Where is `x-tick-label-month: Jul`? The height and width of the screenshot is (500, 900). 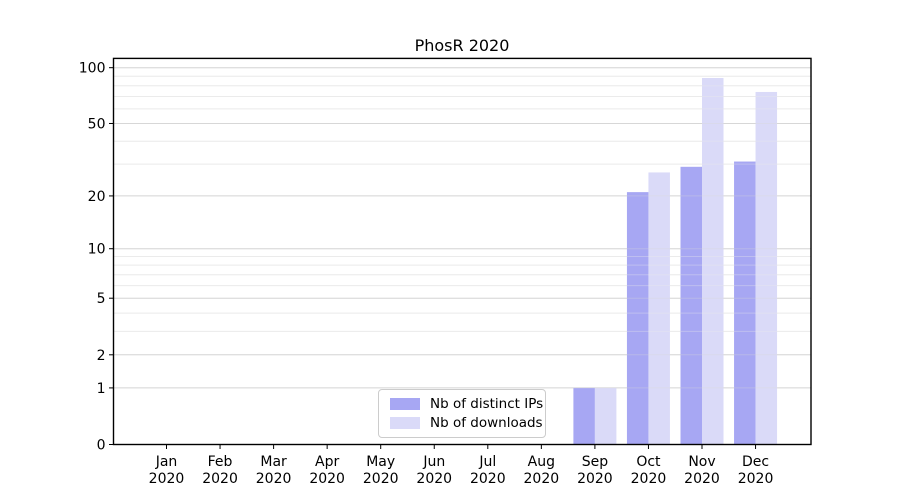 x-tick-label-month: Jul is located at coordinates (487, 462).